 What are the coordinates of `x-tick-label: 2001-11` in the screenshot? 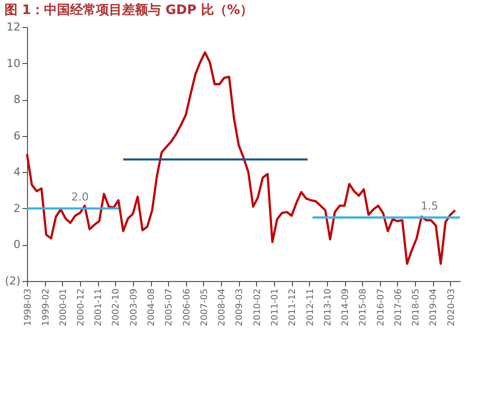 It's located at (99, 307).